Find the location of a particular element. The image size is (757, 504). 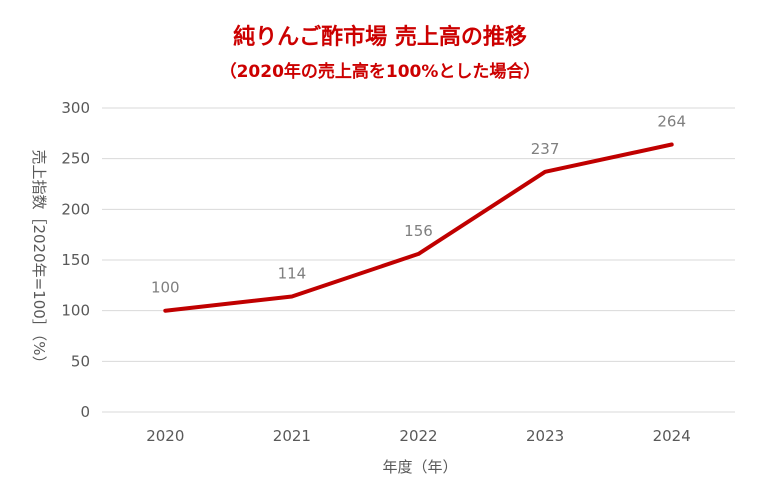

x-tick-label: 2020 is located at coordinates (165, 436).